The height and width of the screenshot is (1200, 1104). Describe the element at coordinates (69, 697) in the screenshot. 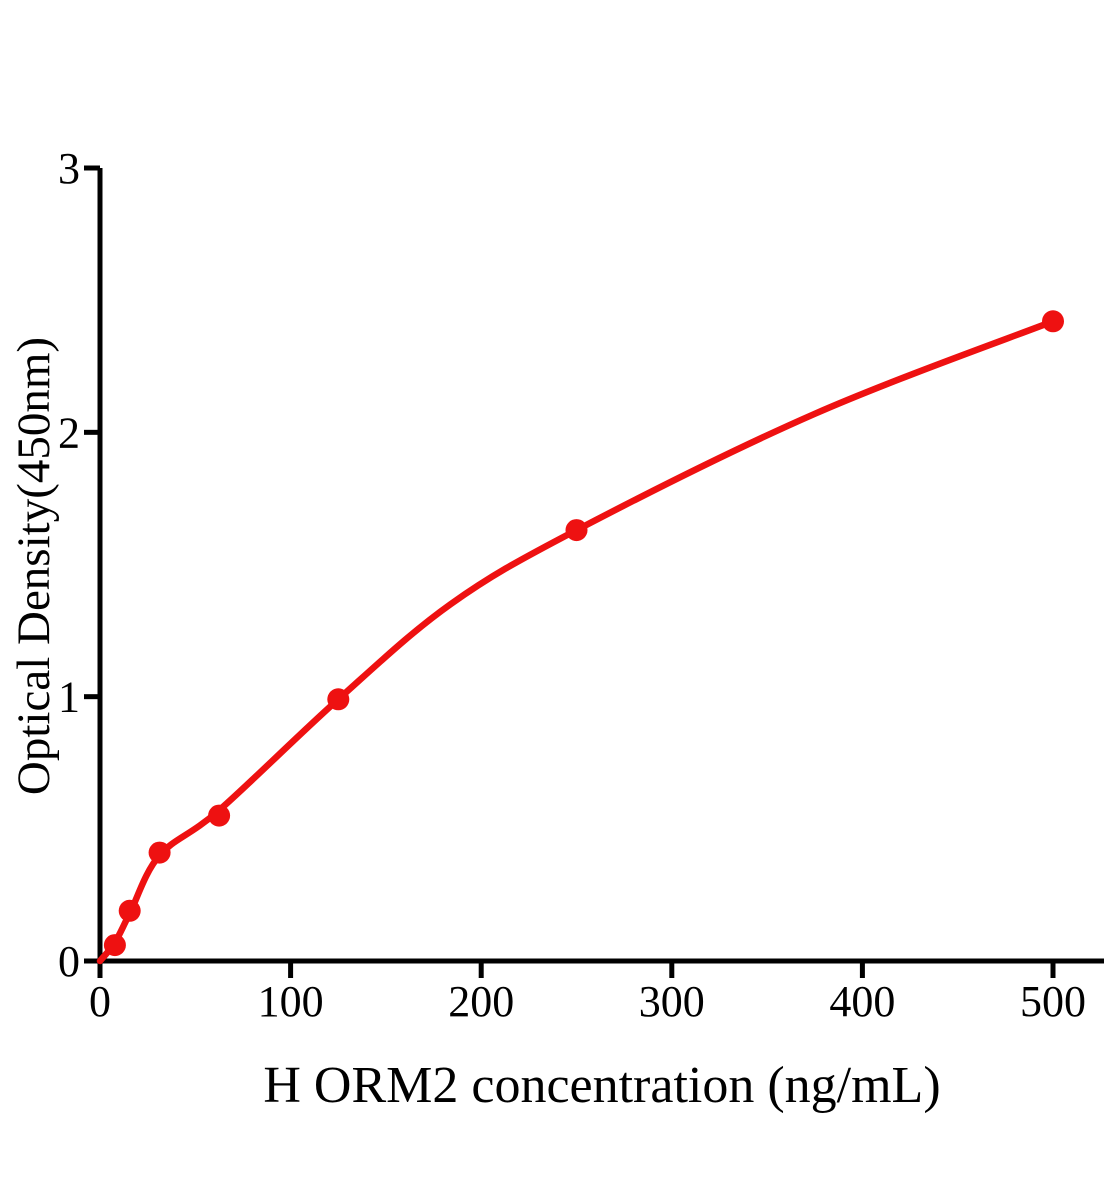

I see `y-tick-label: 1` at that location.